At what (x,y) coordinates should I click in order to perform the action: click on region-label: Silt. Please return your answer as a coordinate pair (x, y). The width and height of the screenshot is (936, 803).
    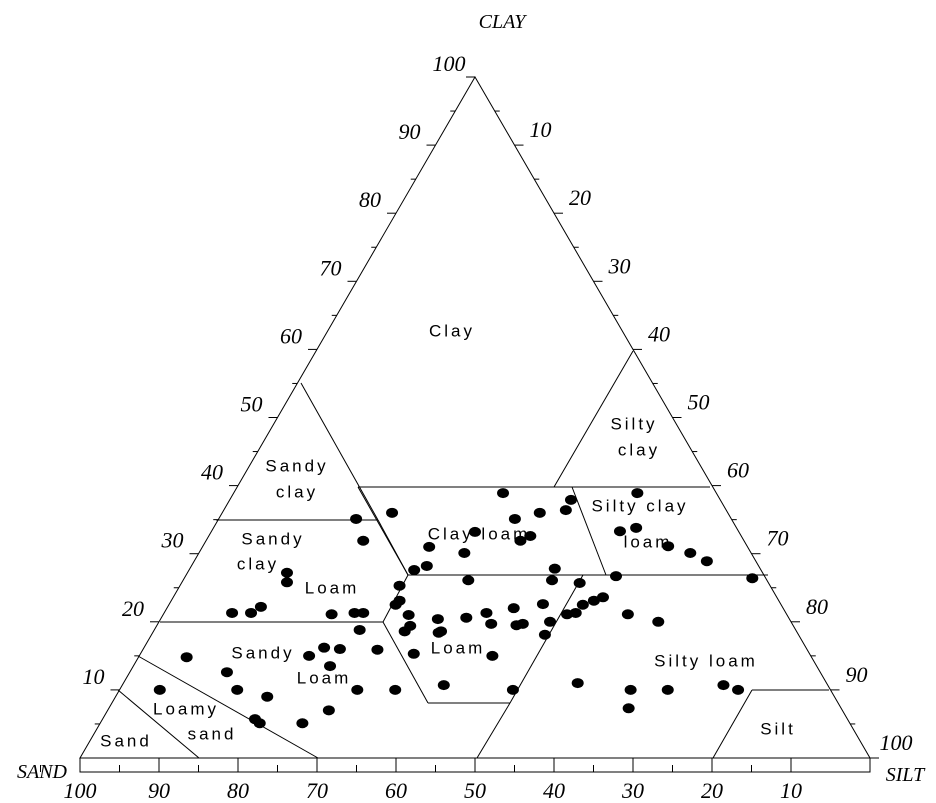
    Looking at the image, I should click on (778, 728).